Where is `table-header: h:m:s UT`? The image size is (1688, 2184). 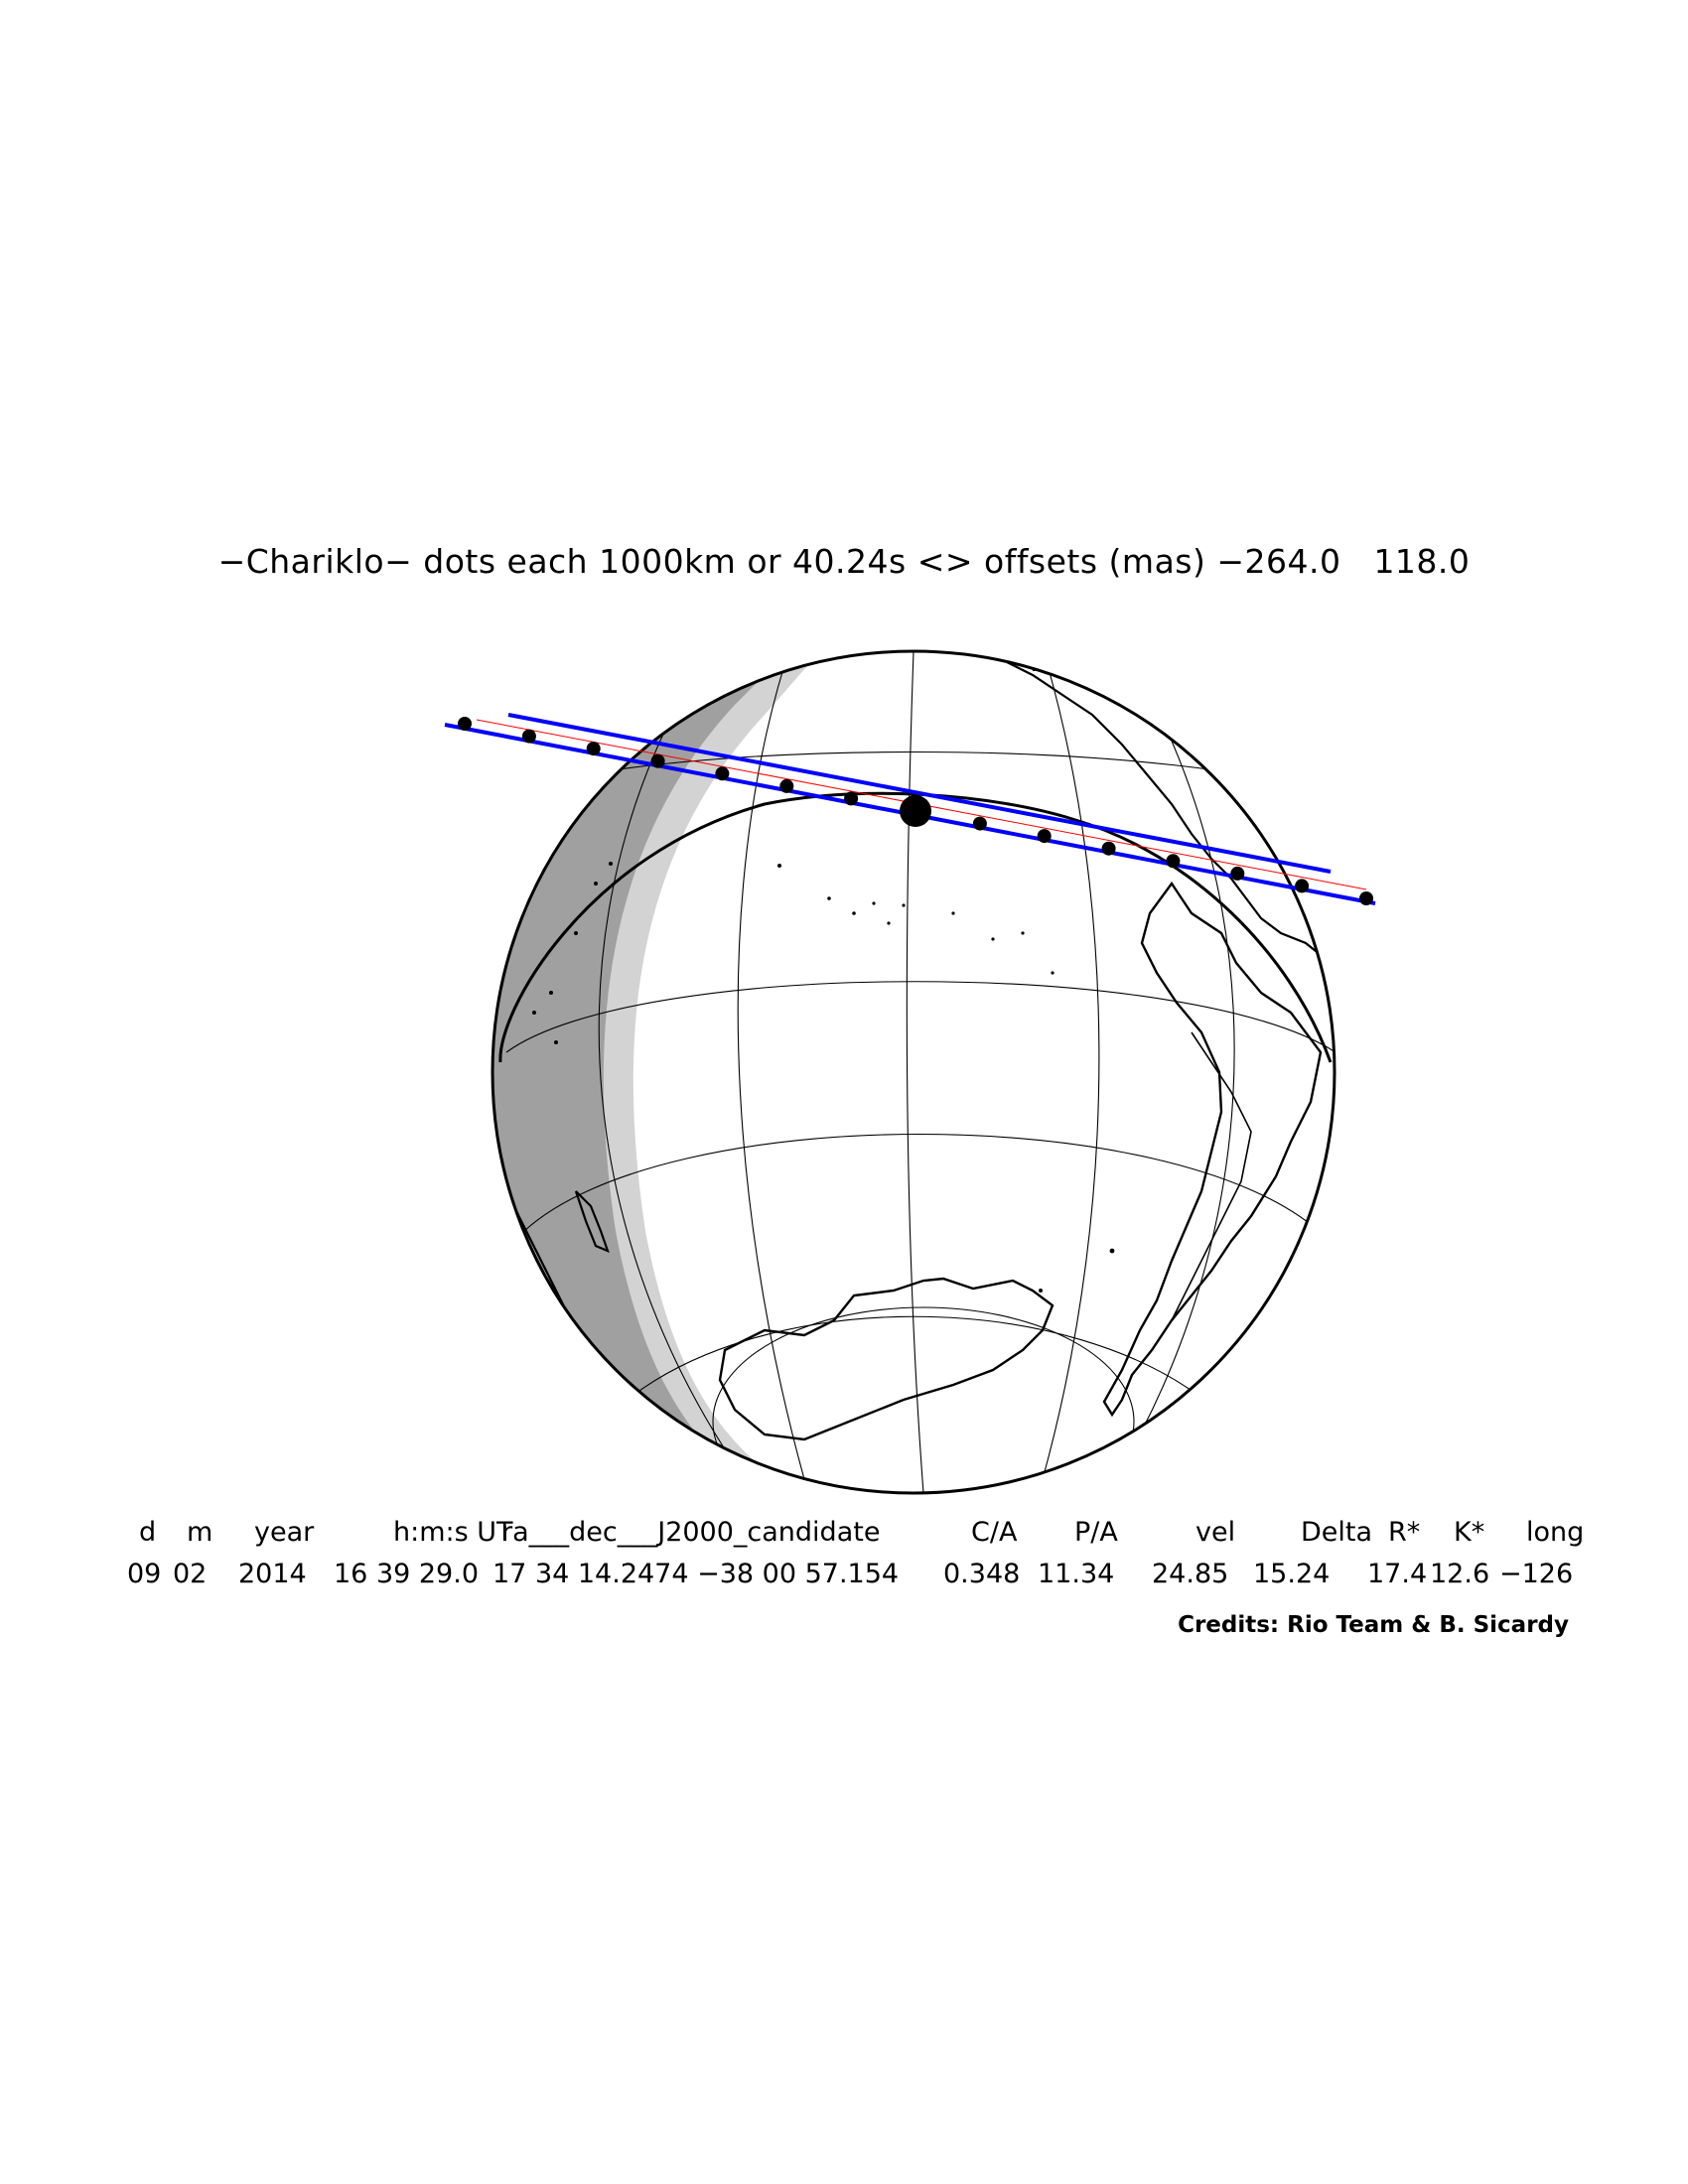
table-header: h:m:s UT is located at coordinates (453, 1532).